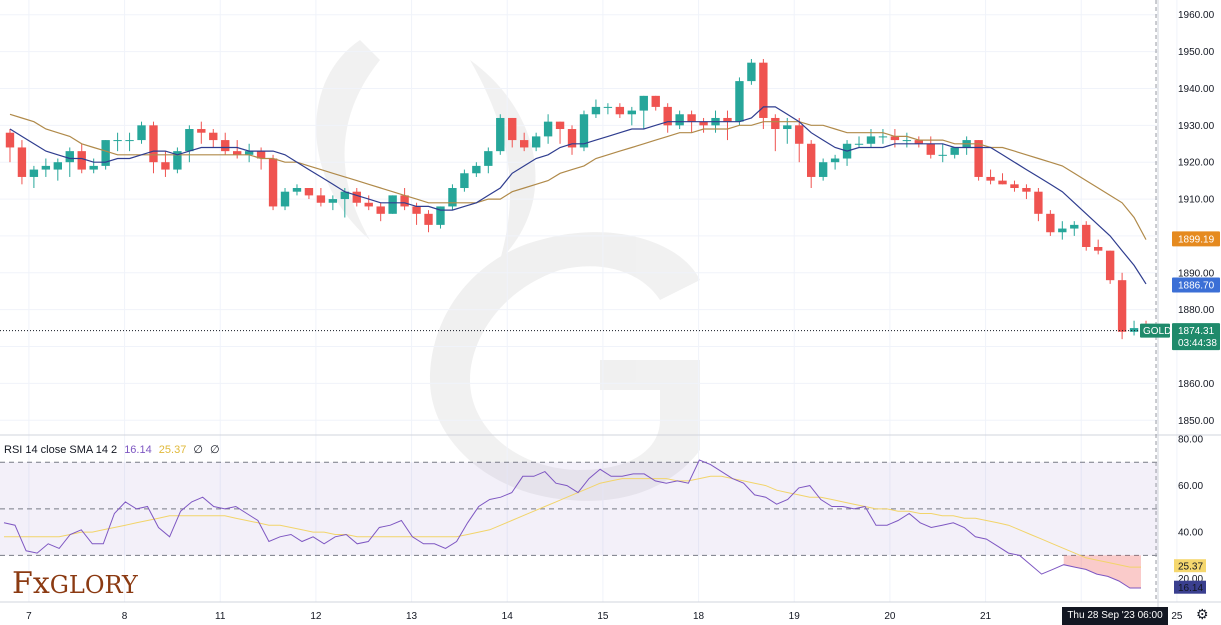  I want to click on rsi-tick-label: 40.00, so click(1190, 533).